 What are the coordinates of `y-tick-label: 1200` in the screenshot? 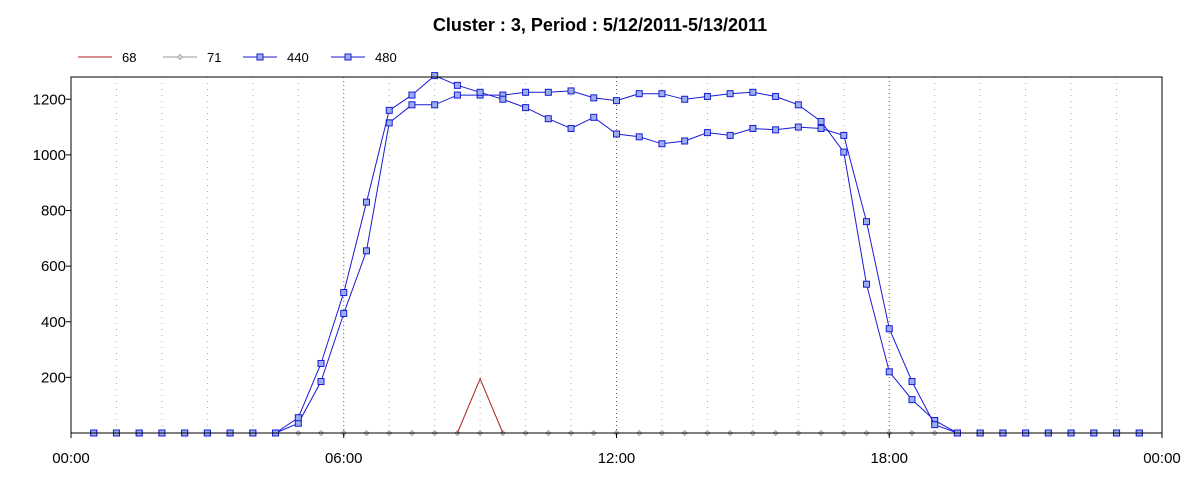 It's located at (49, 99).